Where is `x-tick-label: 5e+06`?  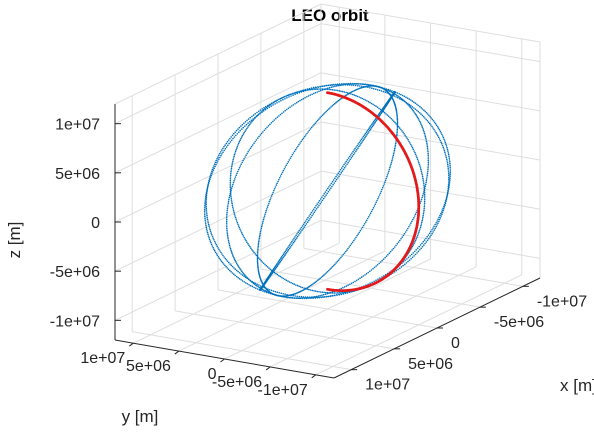
x-tick-label: 5e+06 is located at coordinates (430, 364).